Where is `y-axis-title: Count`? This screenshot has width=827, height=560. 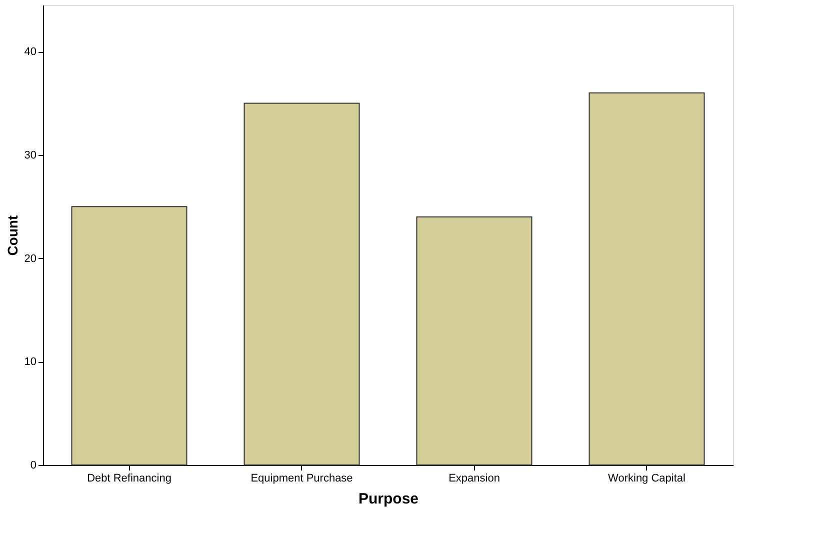 y-axis-title: Count is located at coordinates (12, 235).